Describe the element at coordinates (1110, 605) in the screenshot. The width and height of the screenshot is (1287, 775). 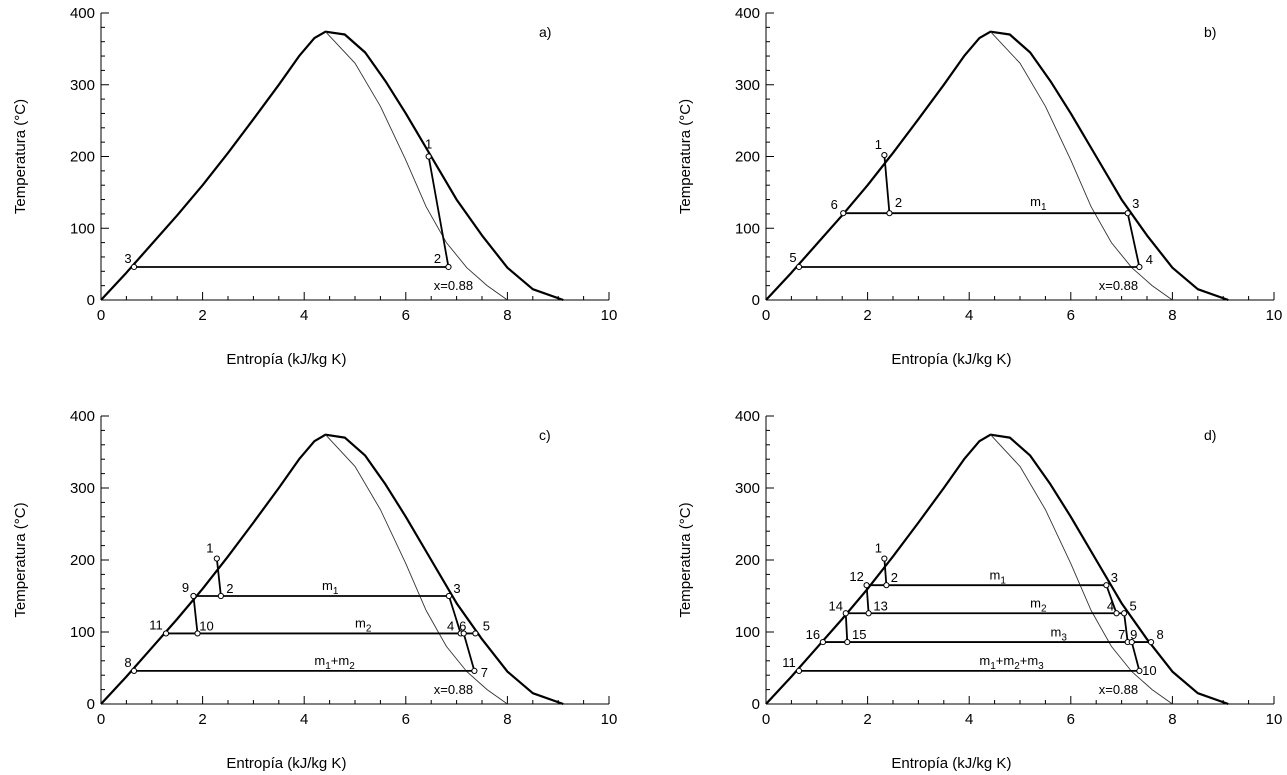
I see `state-label-4: 4` at that location.